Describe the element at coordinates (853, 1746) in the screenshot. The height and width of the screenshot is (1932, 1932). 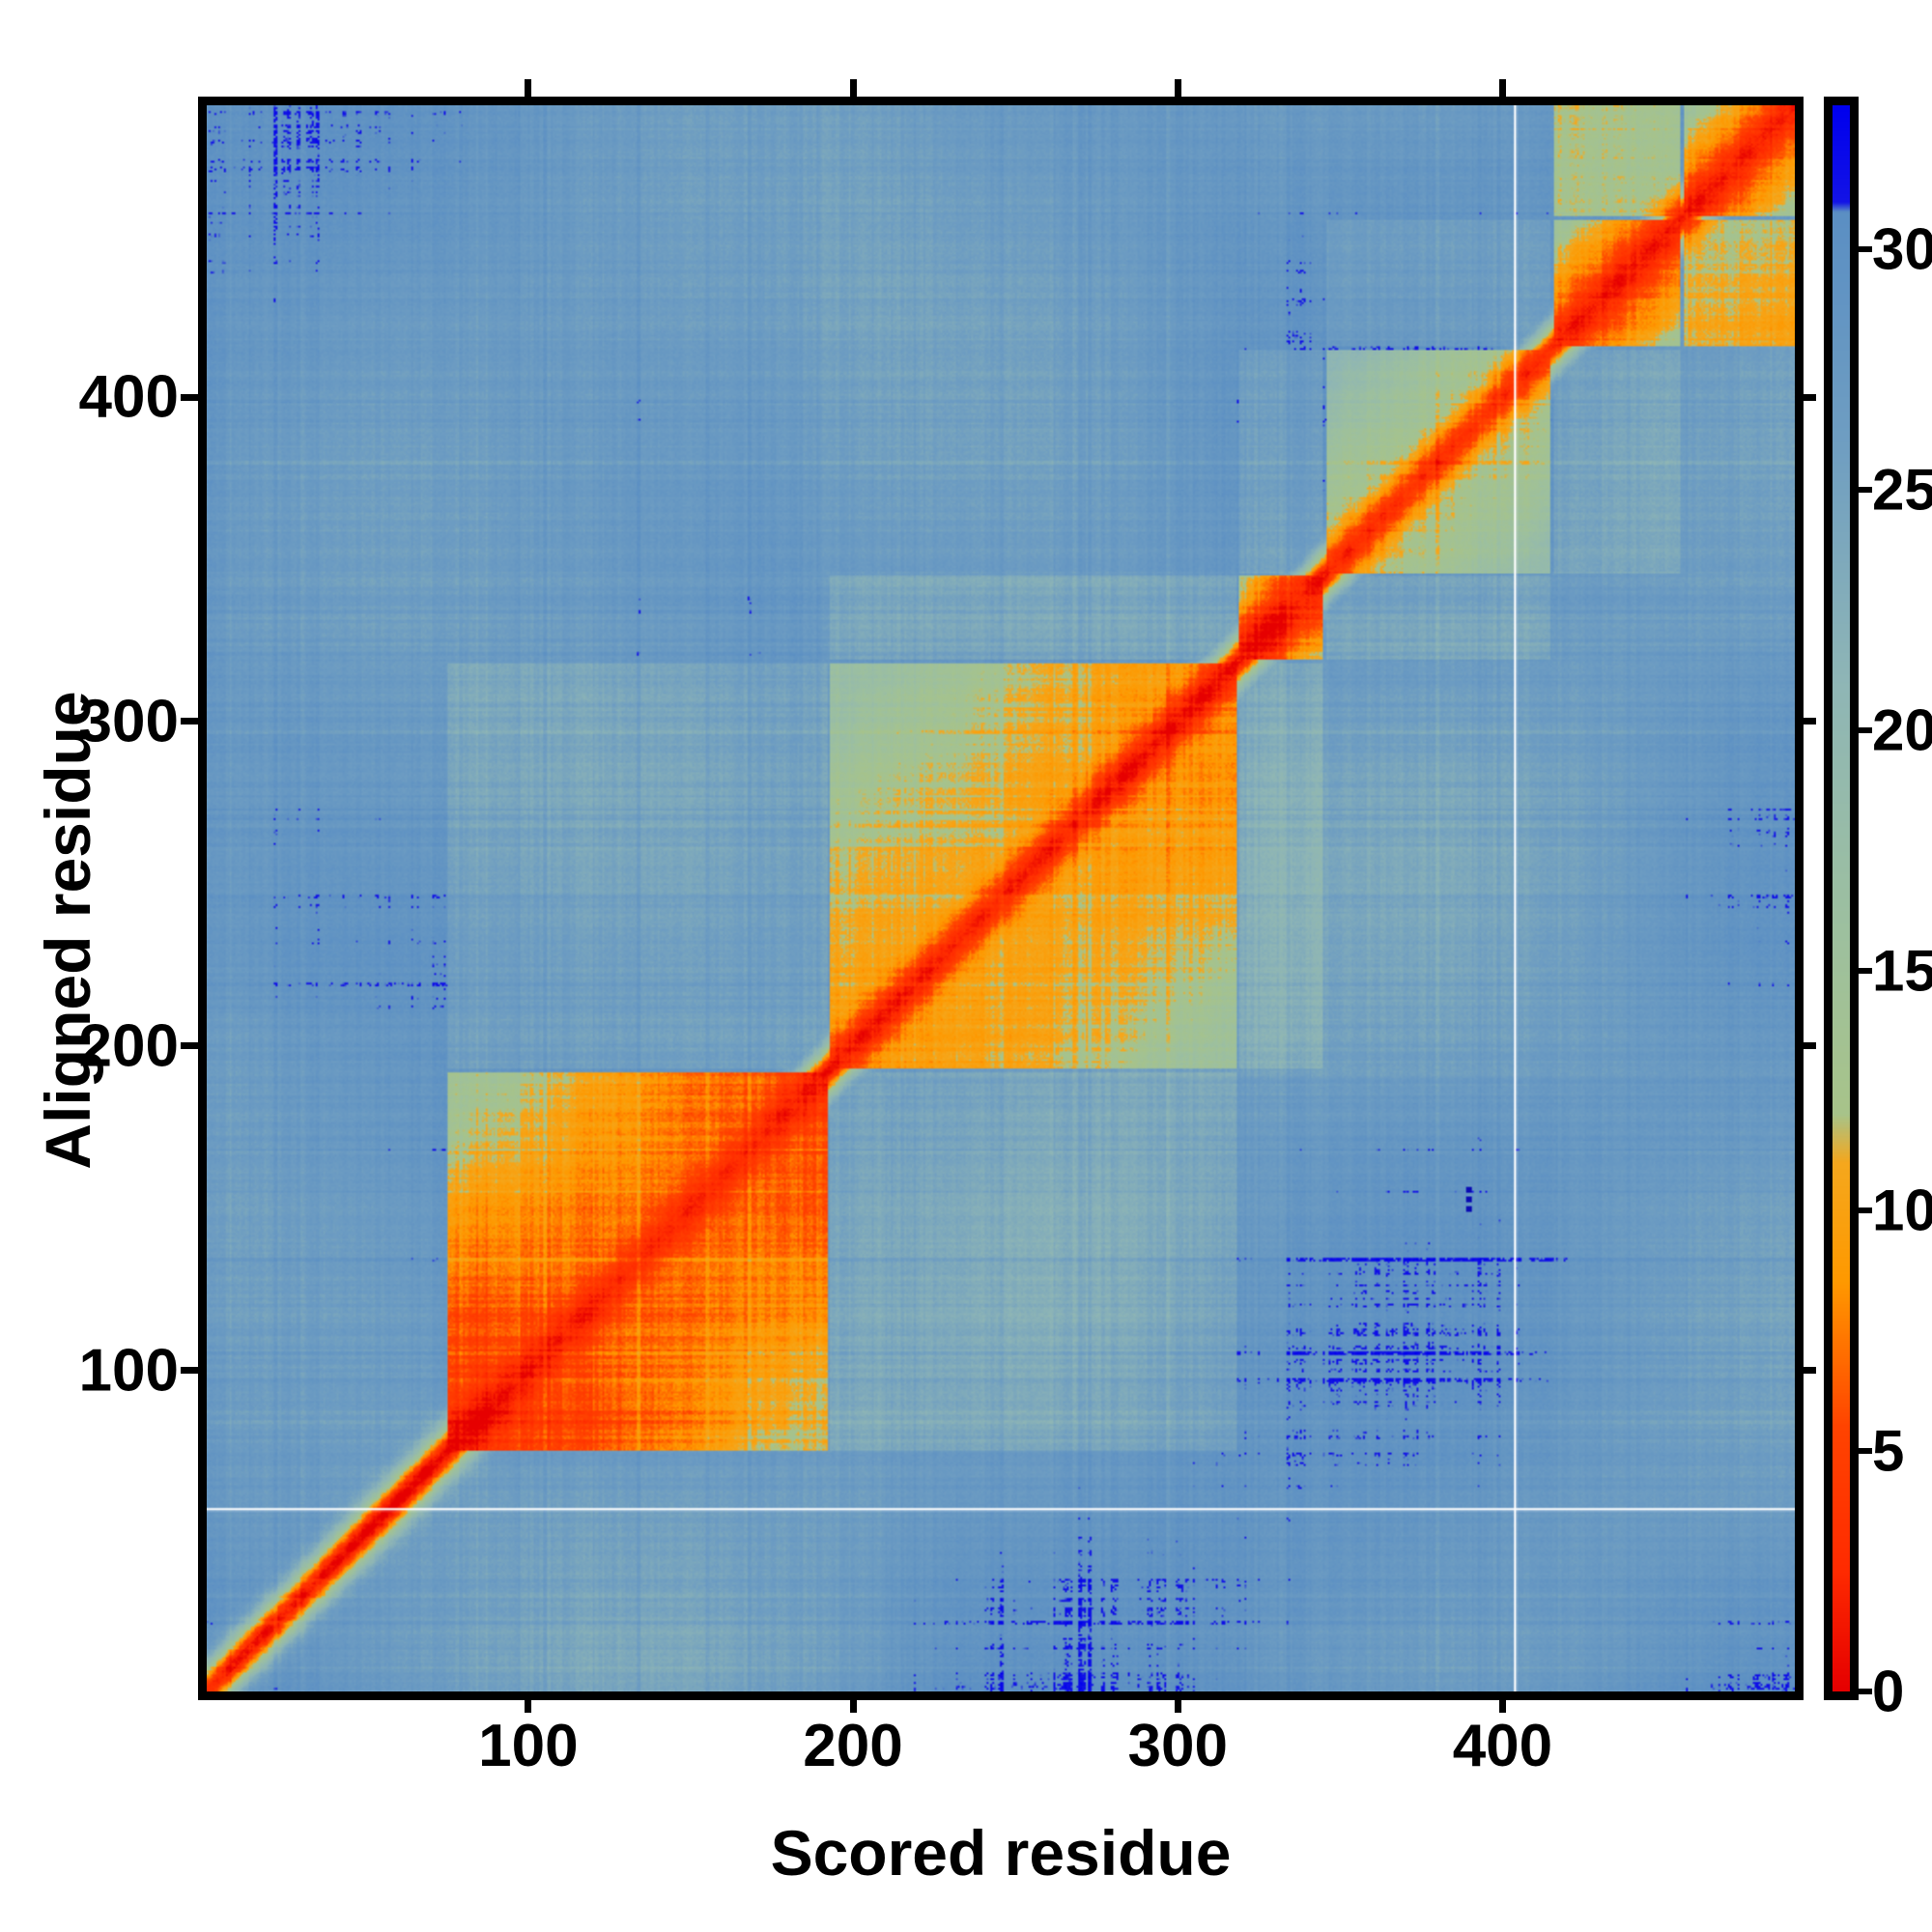
I see `x-tick-label-200: 200` at that location.